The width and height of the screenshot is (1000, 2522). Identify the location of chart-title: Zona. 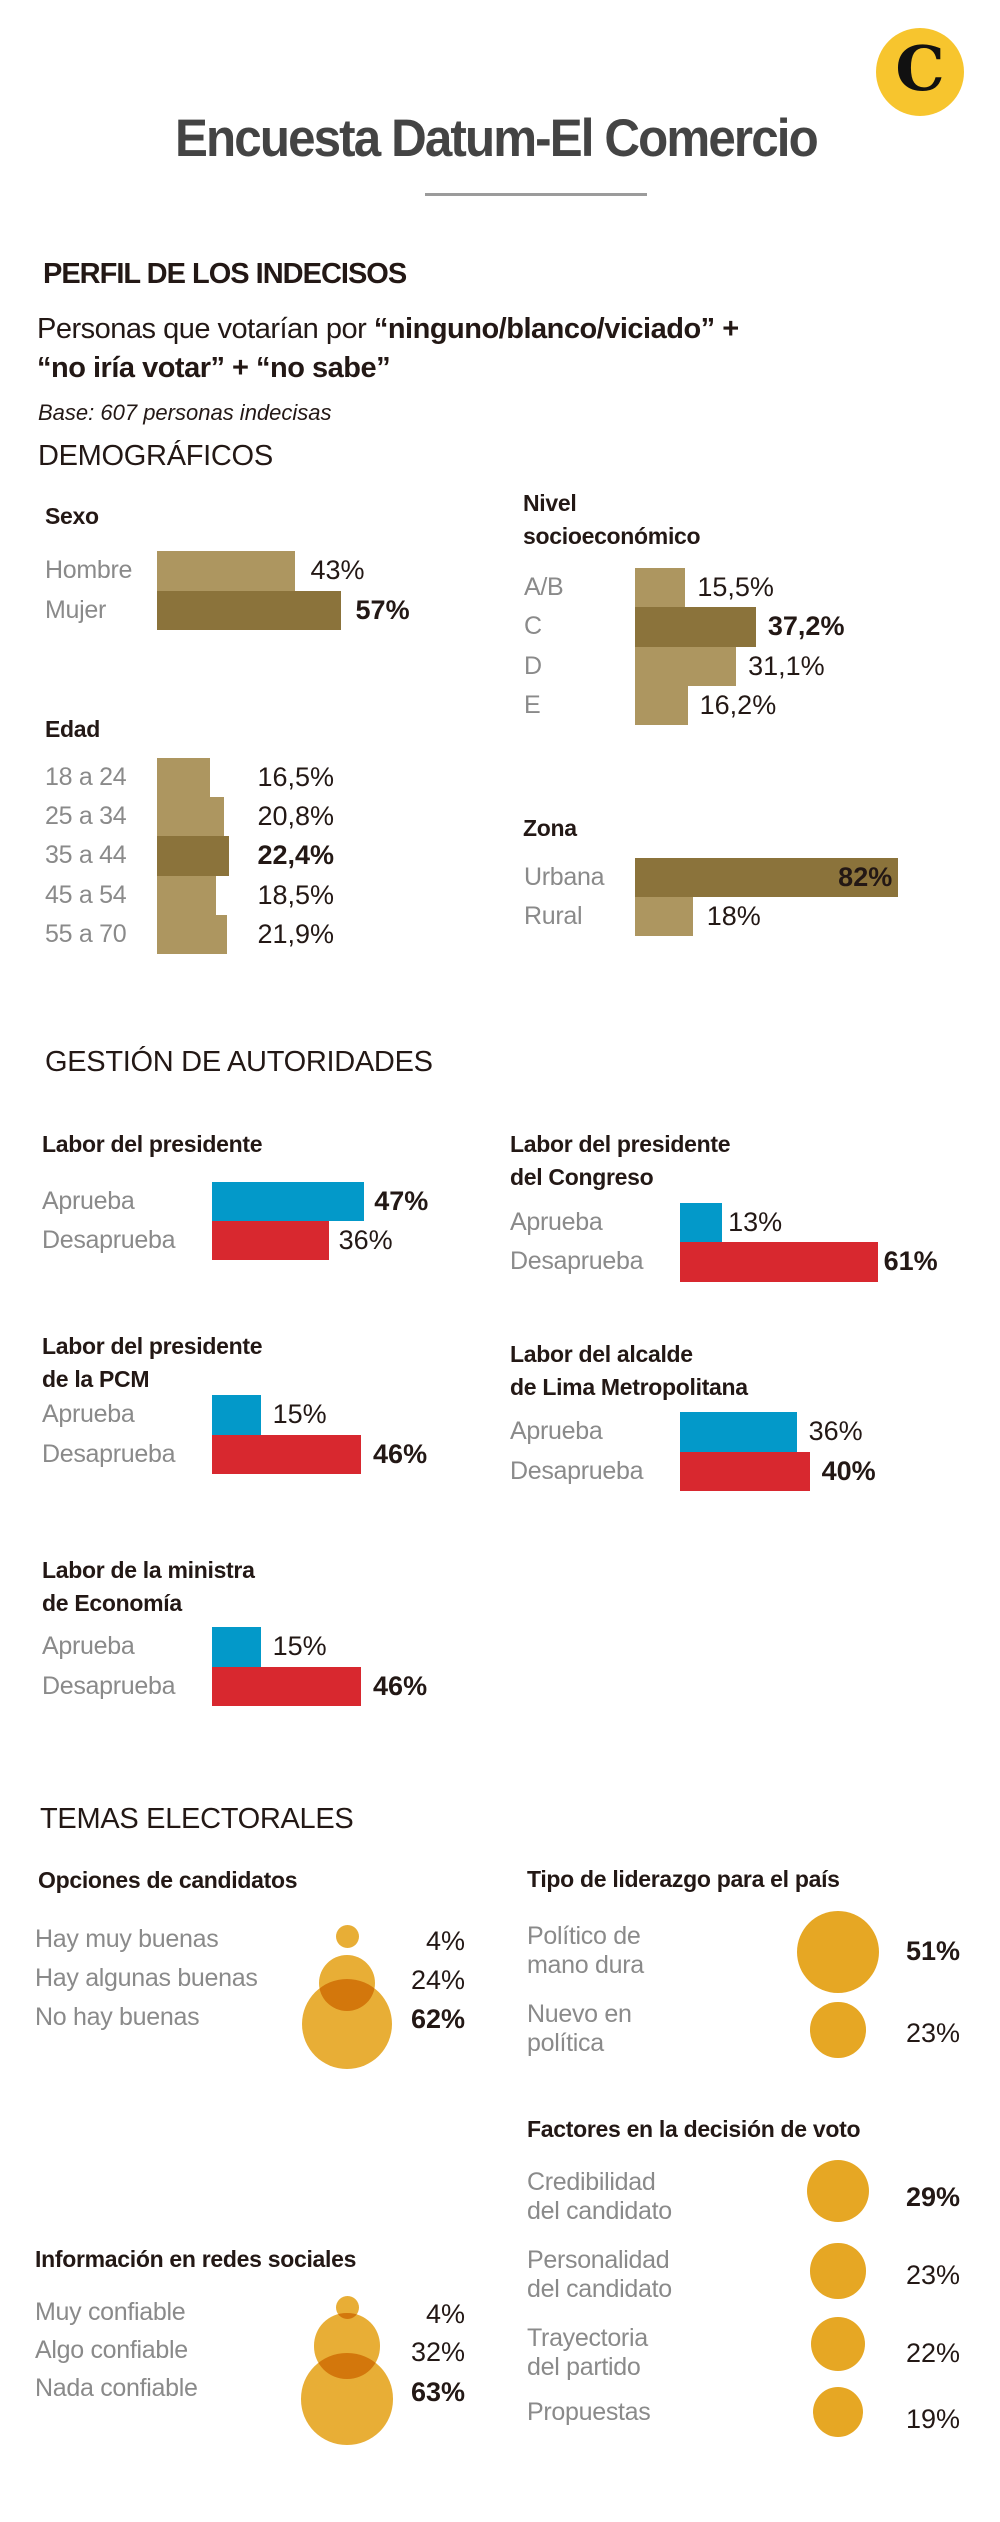
(550, 828).